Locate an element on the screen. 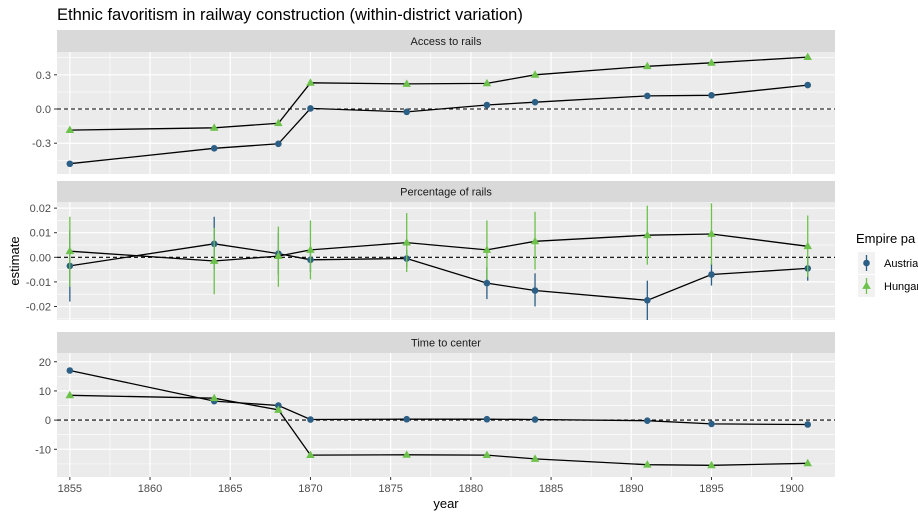 This screenshot has height=522, width=918. y-axis-label: estimate is located at coordinates (14, 260).